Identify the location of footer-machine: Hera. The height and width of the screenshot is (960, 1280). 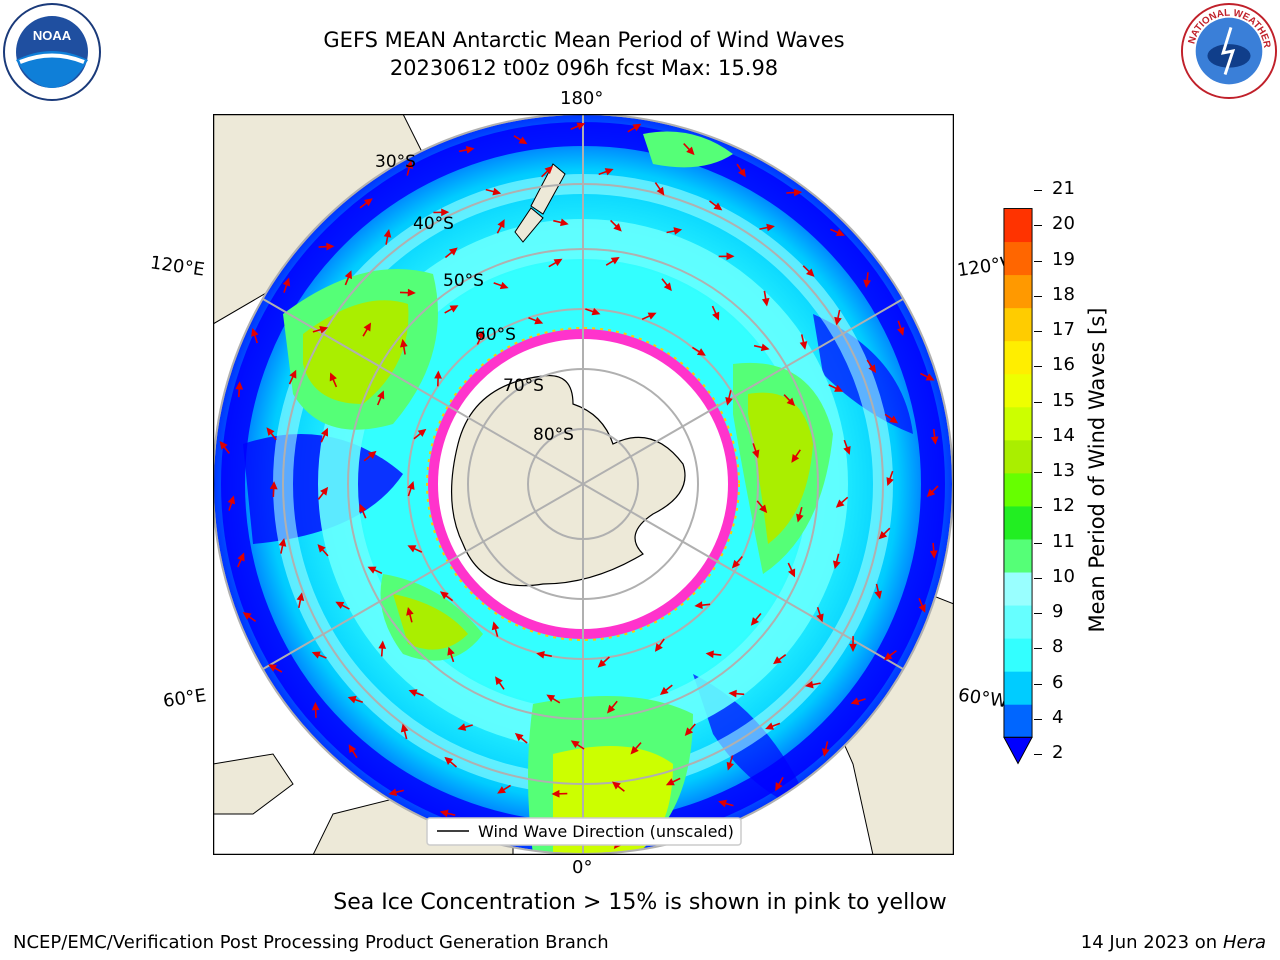
(1244, 942).